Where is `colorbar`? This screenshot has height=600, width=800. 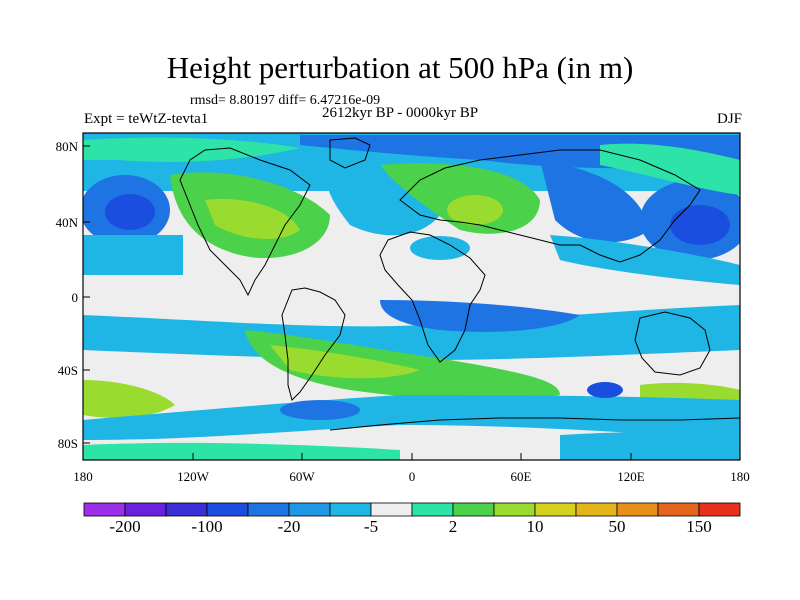 colorbar is located at coordinates (412, 509).